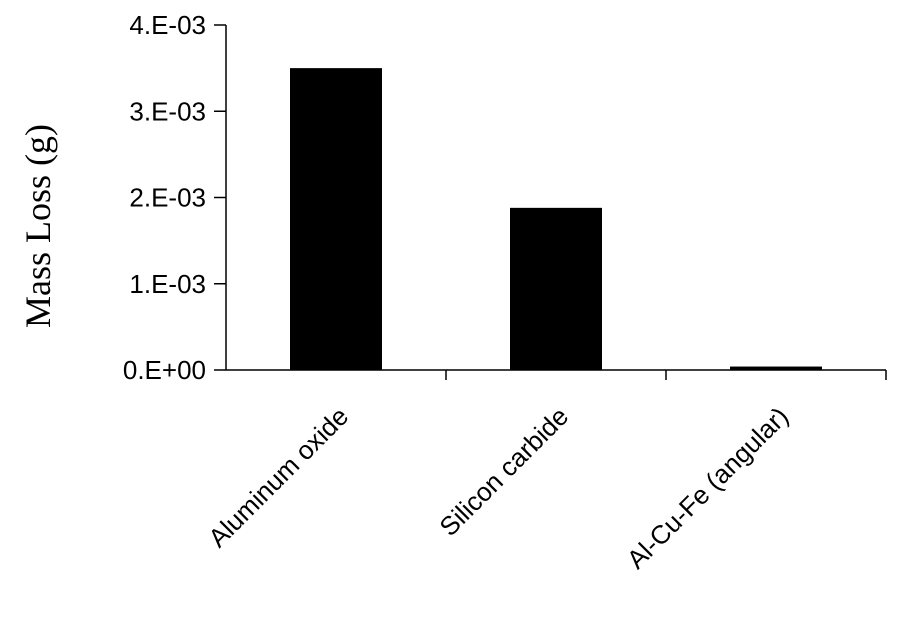 The height and width of the screenshot is (622, 901). Describe the element at coordinates (167, 111) in the screenshot. I see `y-tick-label: 3.E-03` at that location.